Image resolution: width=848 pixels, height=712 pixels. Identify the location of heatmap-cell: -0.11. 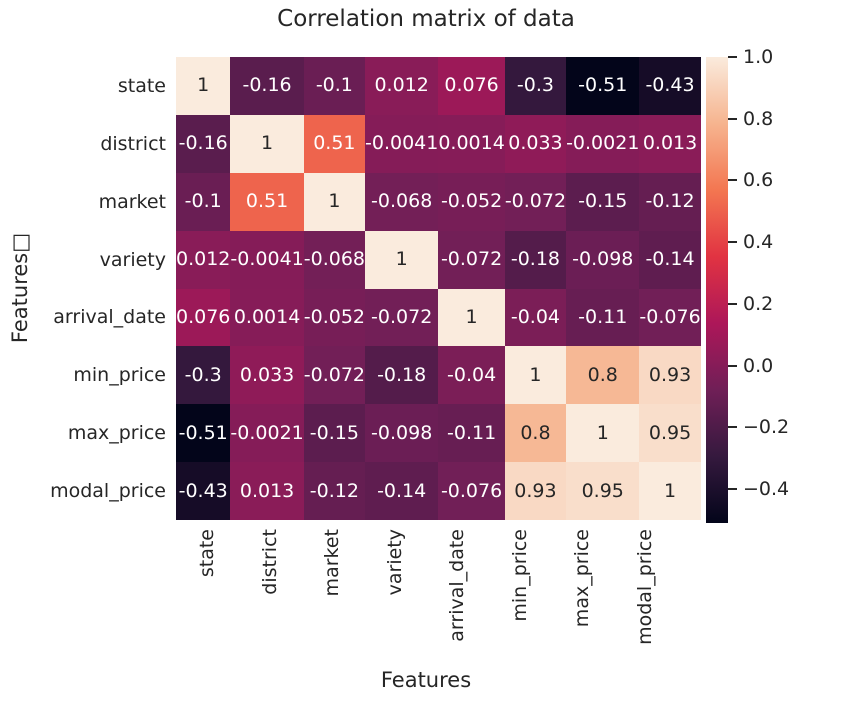
(471, 433).